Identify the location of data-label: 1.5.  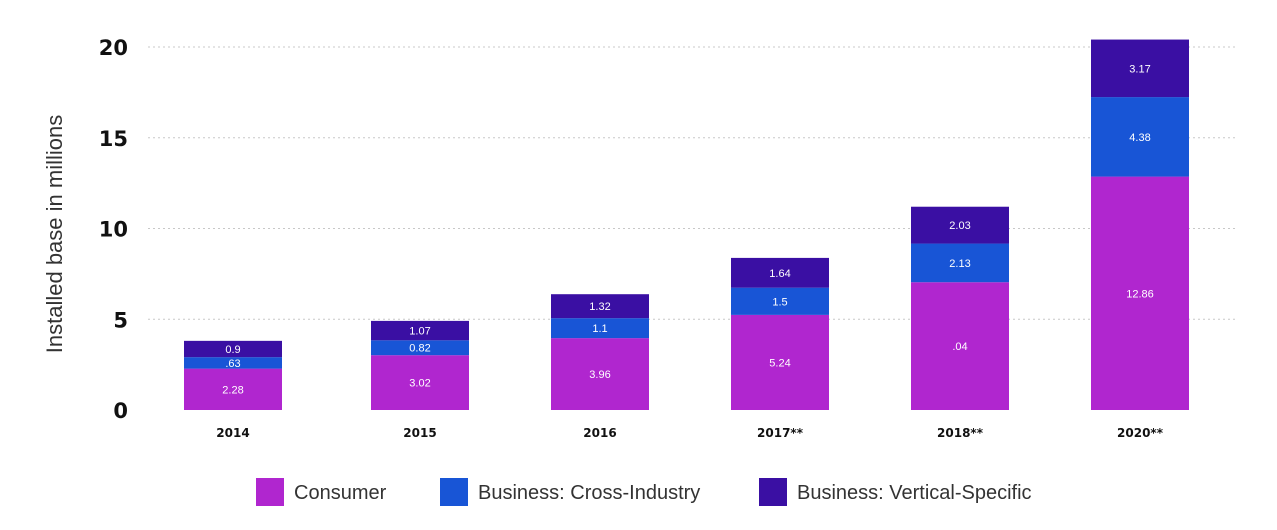
(779, 302).